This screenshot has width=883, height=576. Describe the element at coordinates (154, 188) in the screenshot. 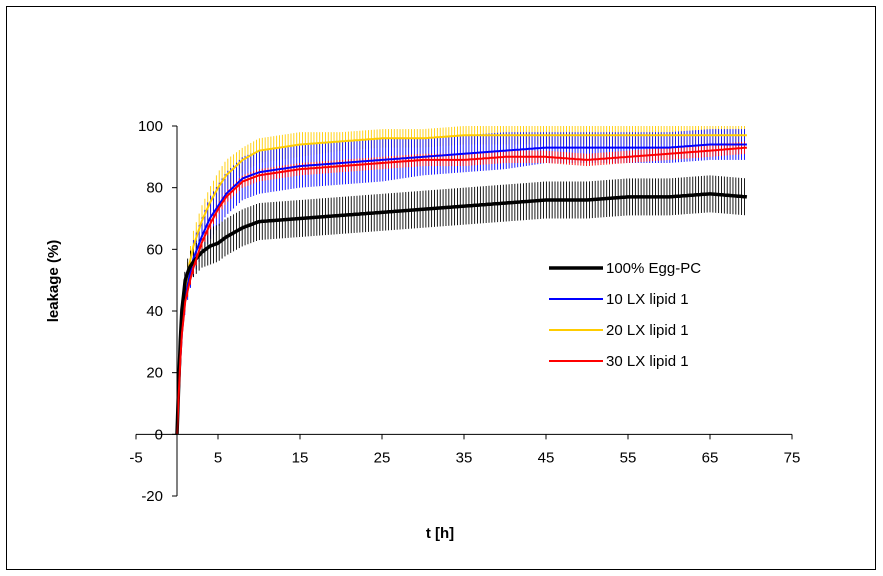

I see `y-tick-label: 80` at that location.